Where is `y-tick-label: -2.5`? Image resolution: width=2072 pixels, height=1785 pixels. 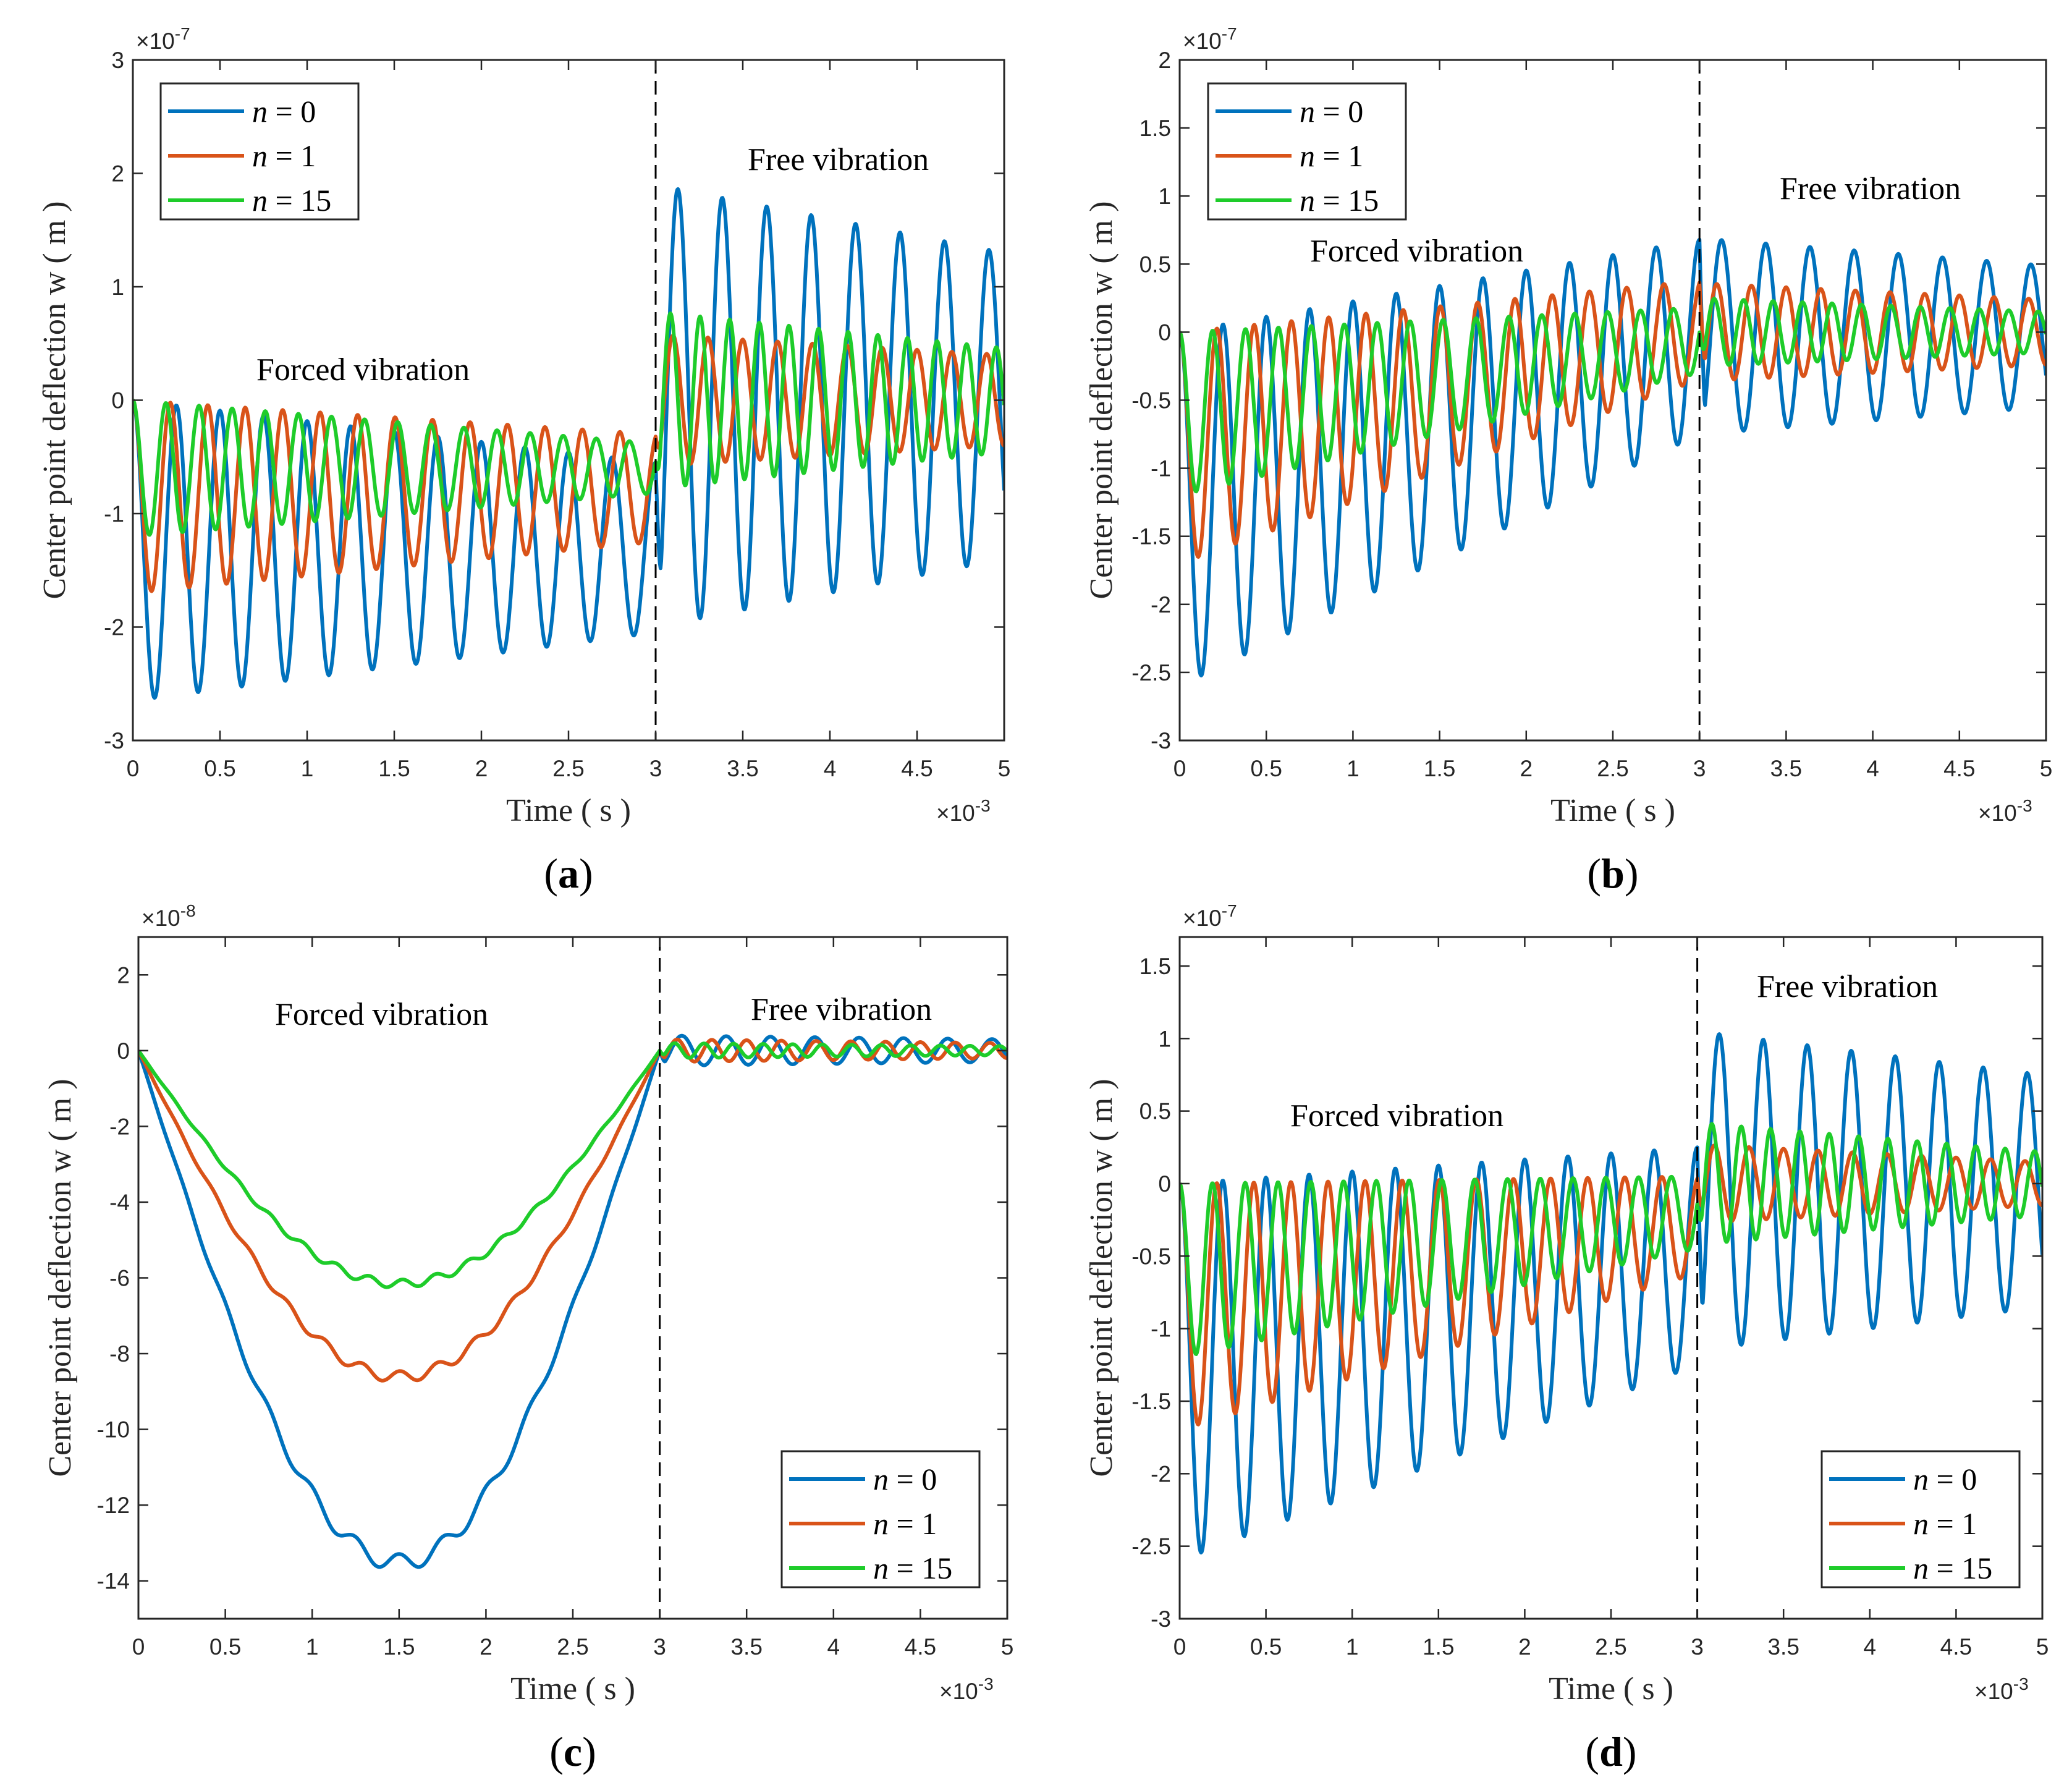 y-tick-label: -2.5 is located at coordinates (1151, 672).